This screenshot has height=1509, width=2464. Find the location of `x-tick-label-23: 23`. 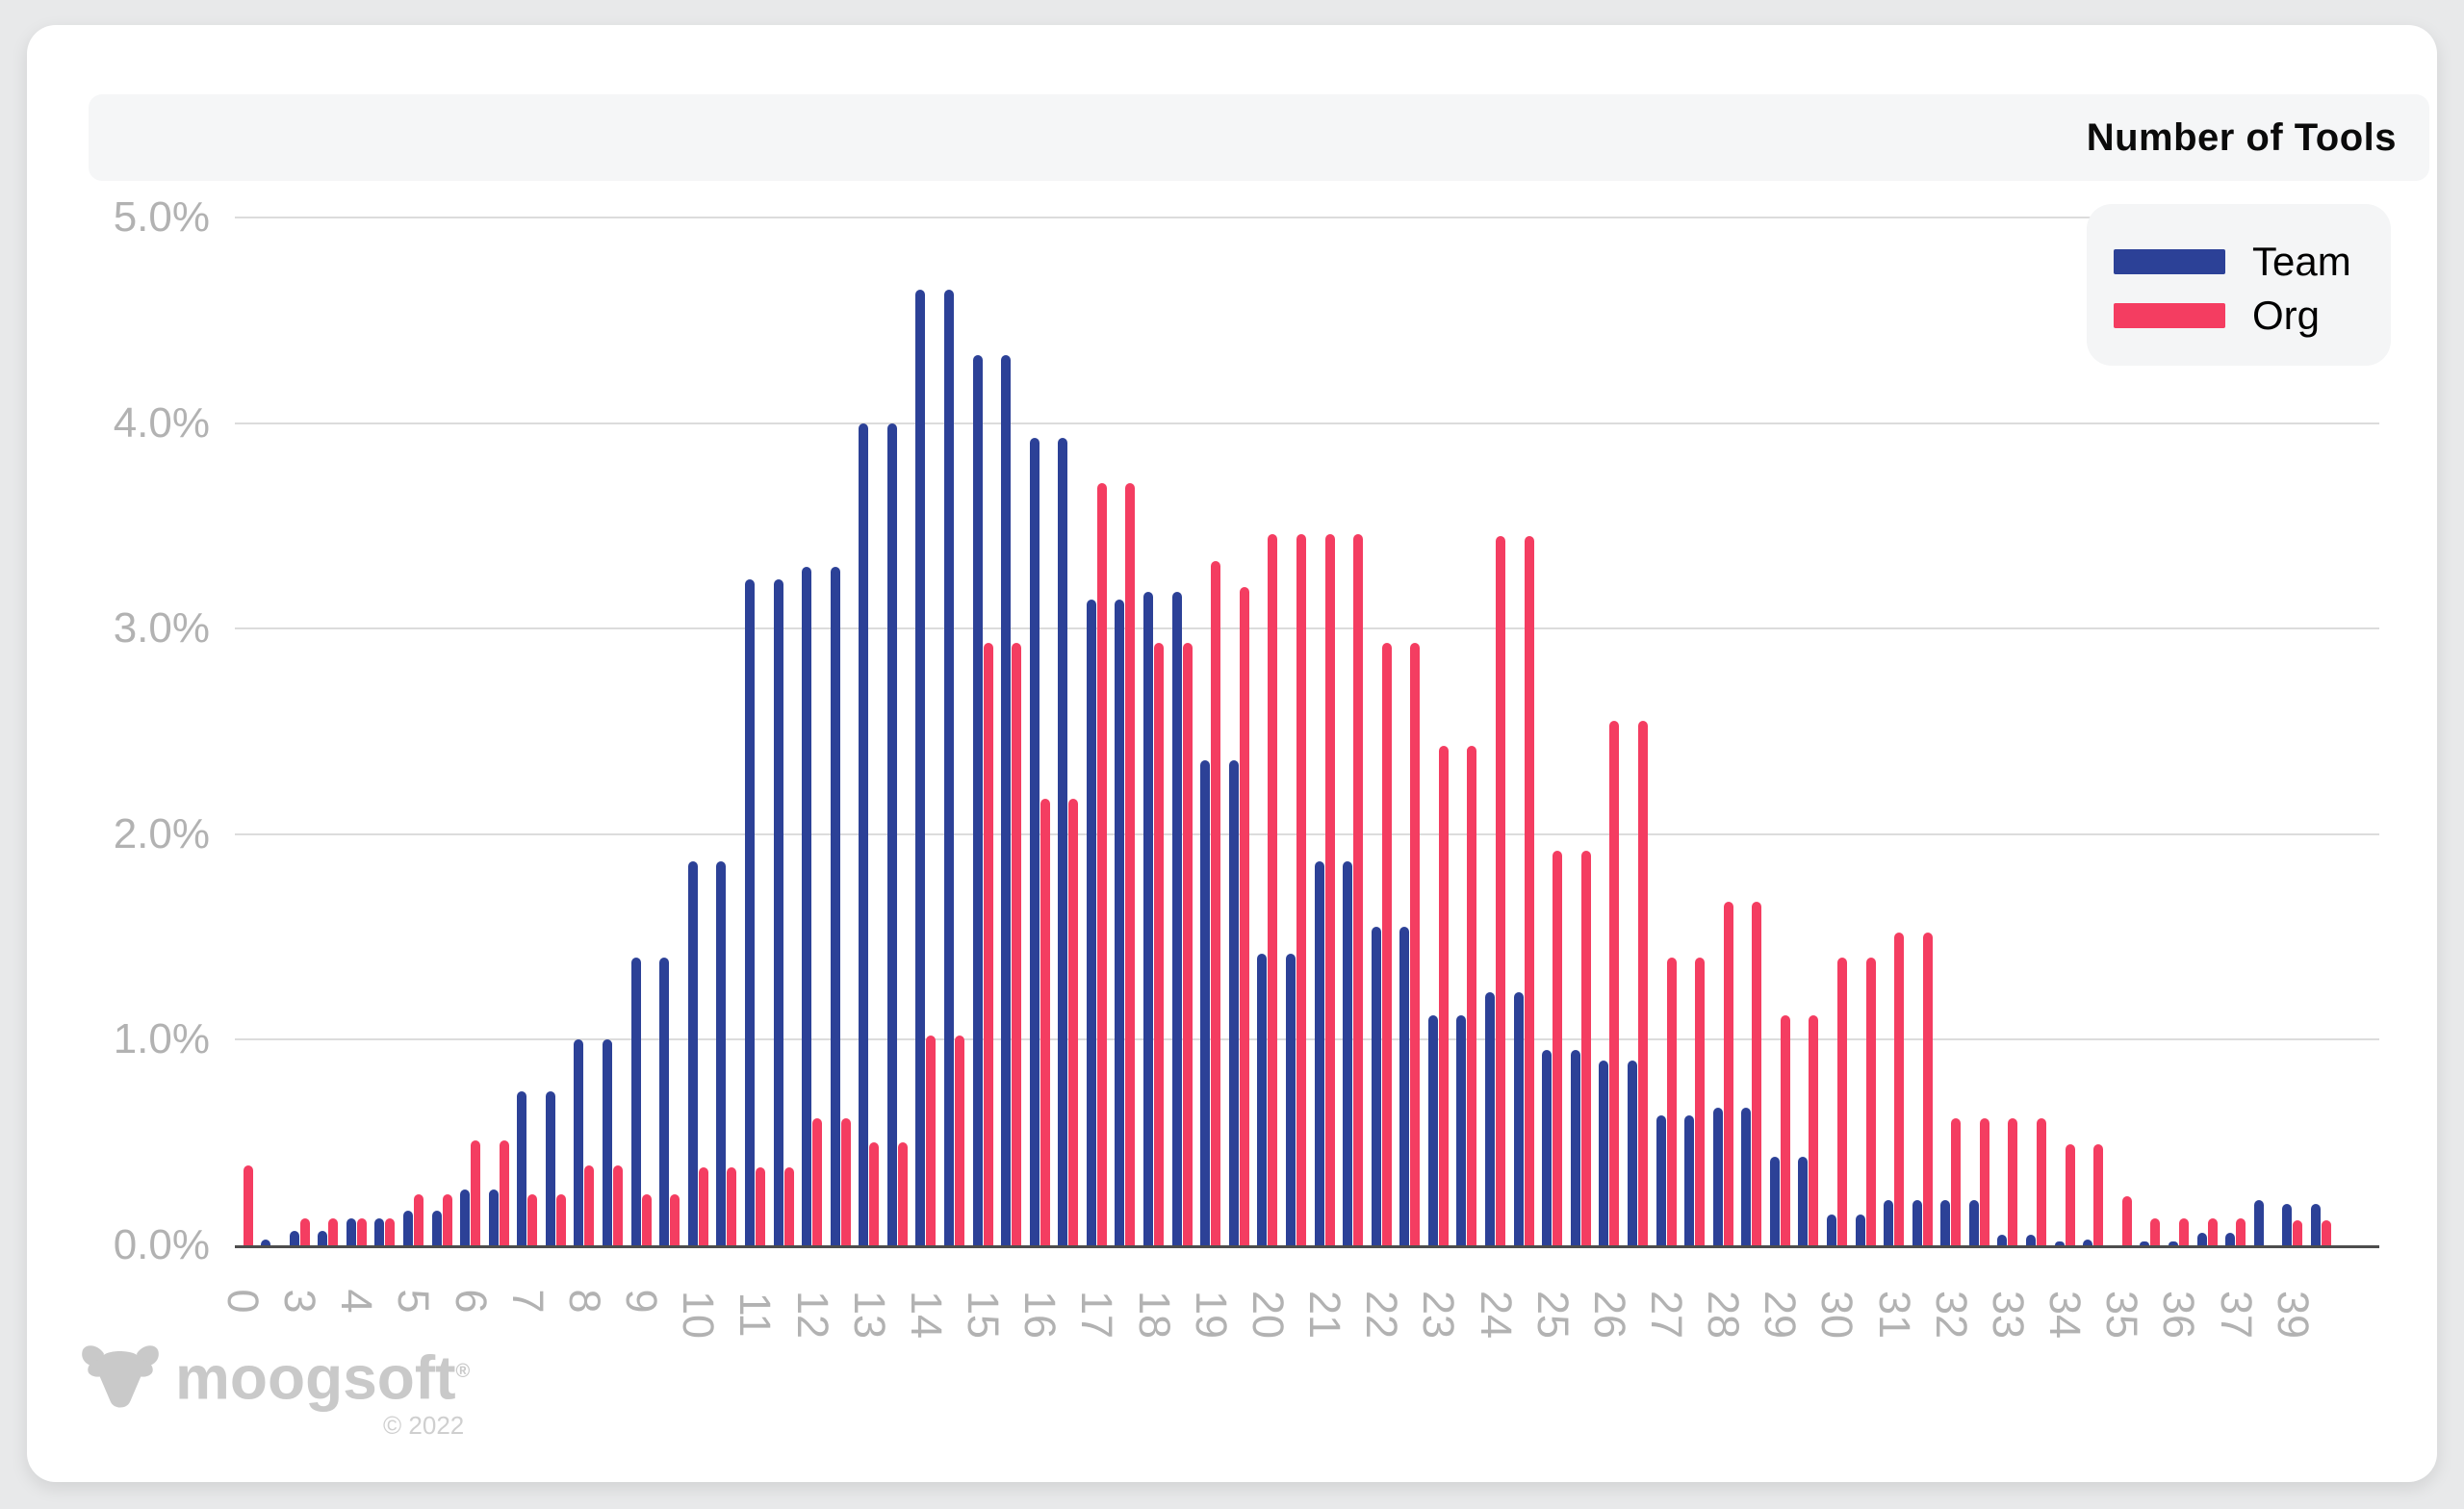

x-tick-label-23: 23 is located at coordinates (1439, 1315).